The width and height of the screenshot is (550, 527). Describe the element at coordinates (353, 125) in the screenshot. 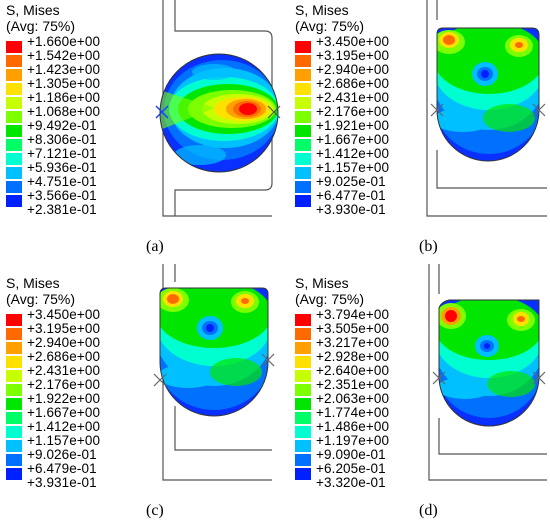

I see `legend-tick-label: +1.921e+00` at that location.